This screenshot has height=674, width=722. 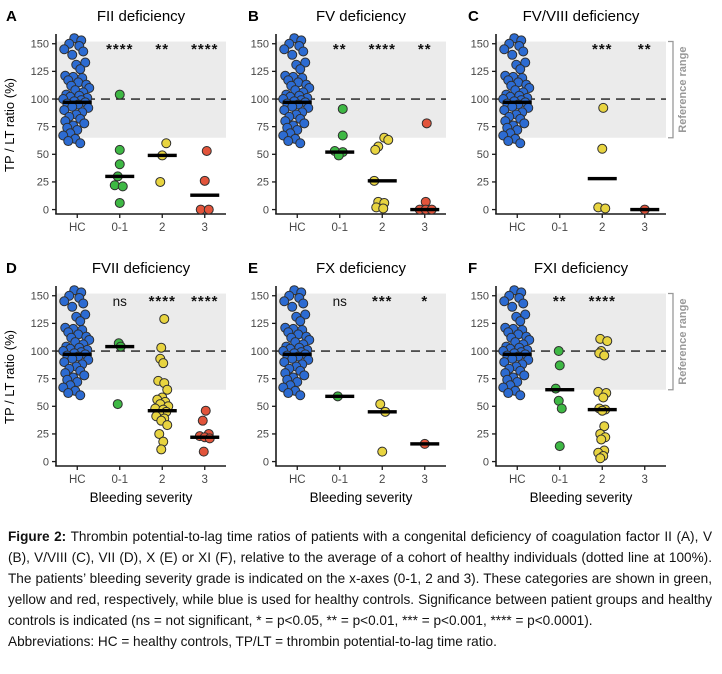 I want to click on significance-label: *, so click(x=424, y=301).